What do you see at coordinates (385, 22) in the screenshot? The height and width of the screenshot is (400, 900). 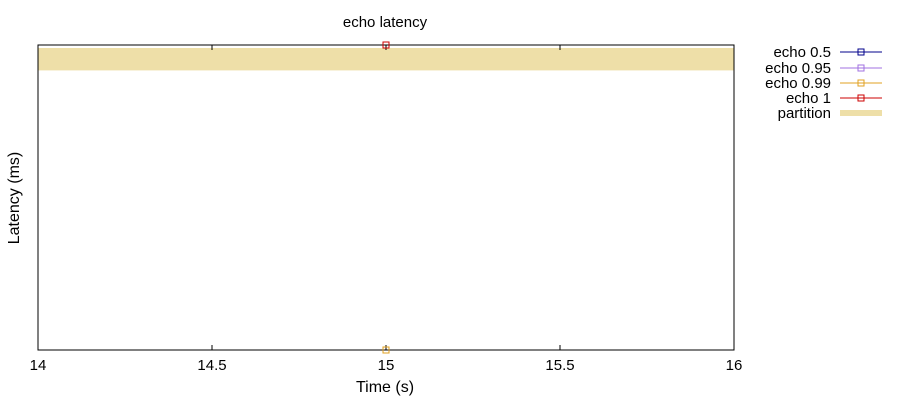 I see `chart-title: echo latency` at bounding box center [385, 22].